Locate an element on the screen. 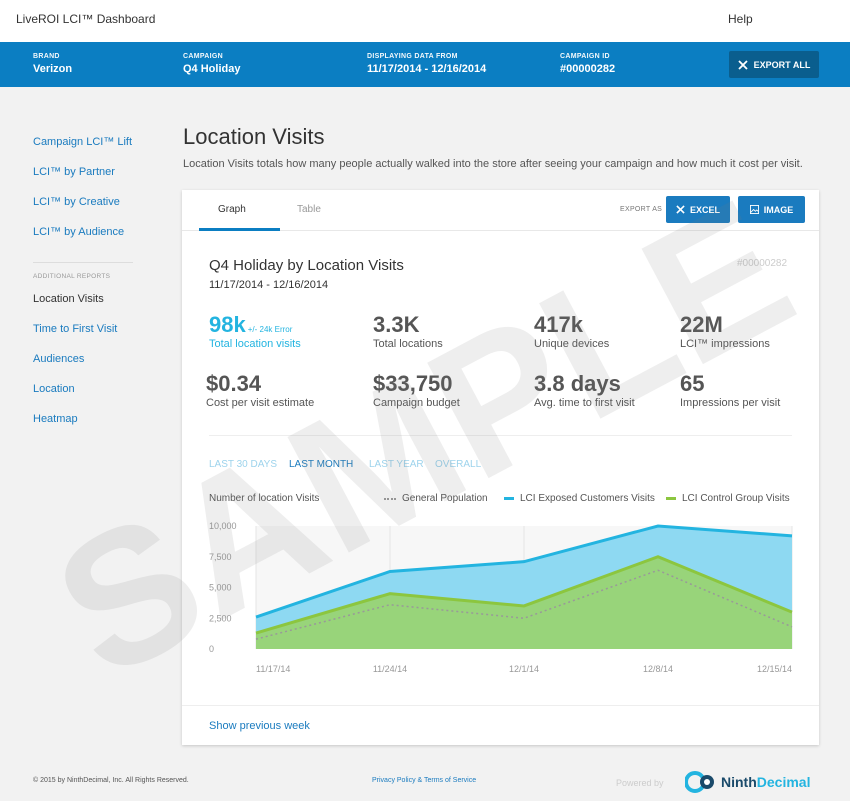 This screenshot has width=850, height=801. stats-divider is located at coordinates (500, 435).